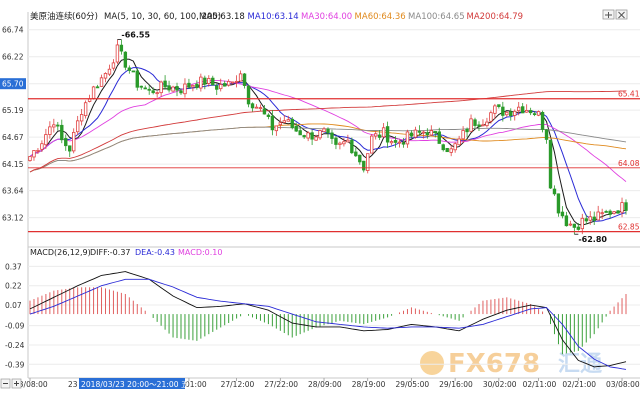 The width and height of the screenshot is (640, 404). I want to click on settings-button, so click(608, 14).